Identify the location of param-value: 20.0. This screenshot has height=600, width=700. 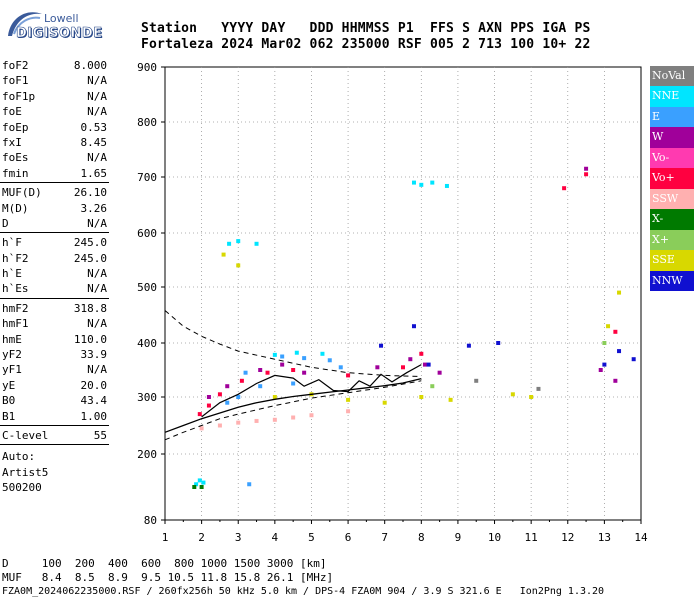
(94, 385).